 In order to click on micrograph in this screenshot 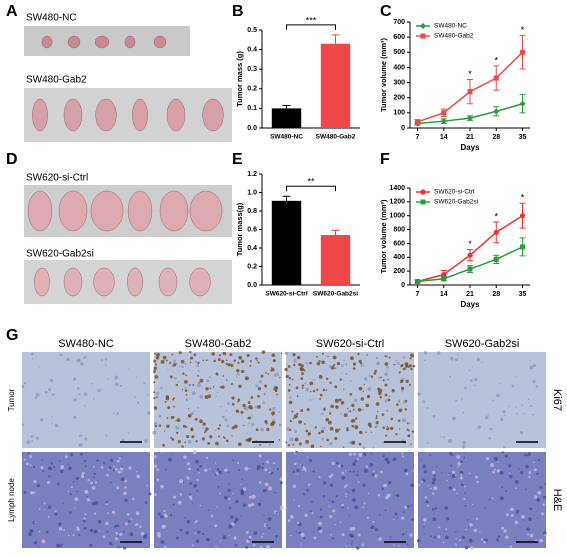, I will do `click(86, 400)`.